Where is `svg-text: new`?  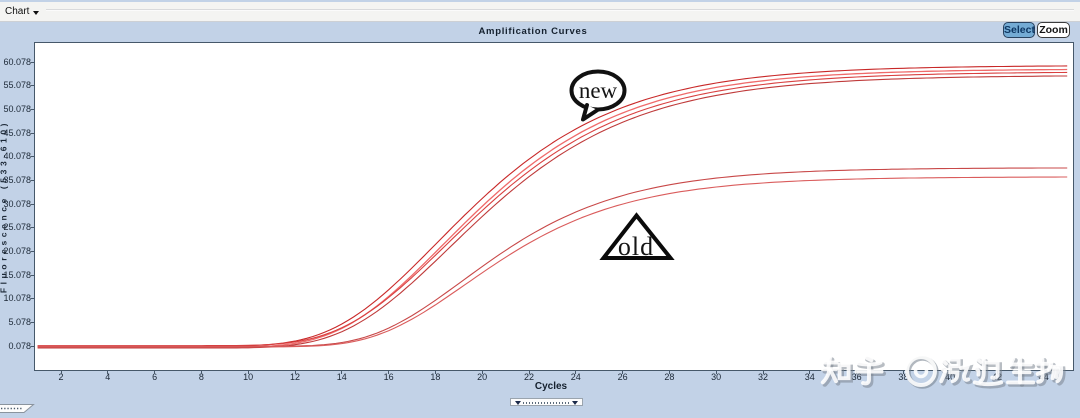
svg-text: new is located at coordinates (598, 90).